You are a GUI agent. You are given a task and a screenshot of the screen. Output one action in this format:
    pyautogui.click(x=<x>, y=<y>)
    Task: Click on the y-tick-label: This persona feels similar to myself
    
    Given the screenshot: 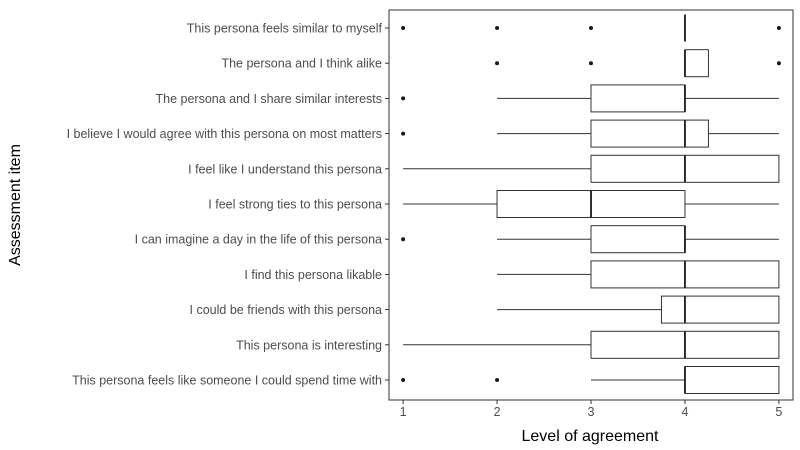 What is the action you would take?
    pyautogui.click(x=285, y=29)
    